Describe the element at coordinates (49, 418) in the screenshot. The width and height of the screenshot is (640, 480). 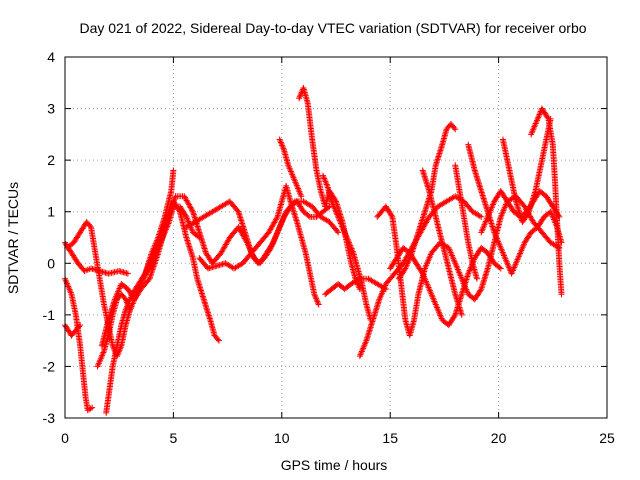
I see `y-tick-label: -3` at that location.